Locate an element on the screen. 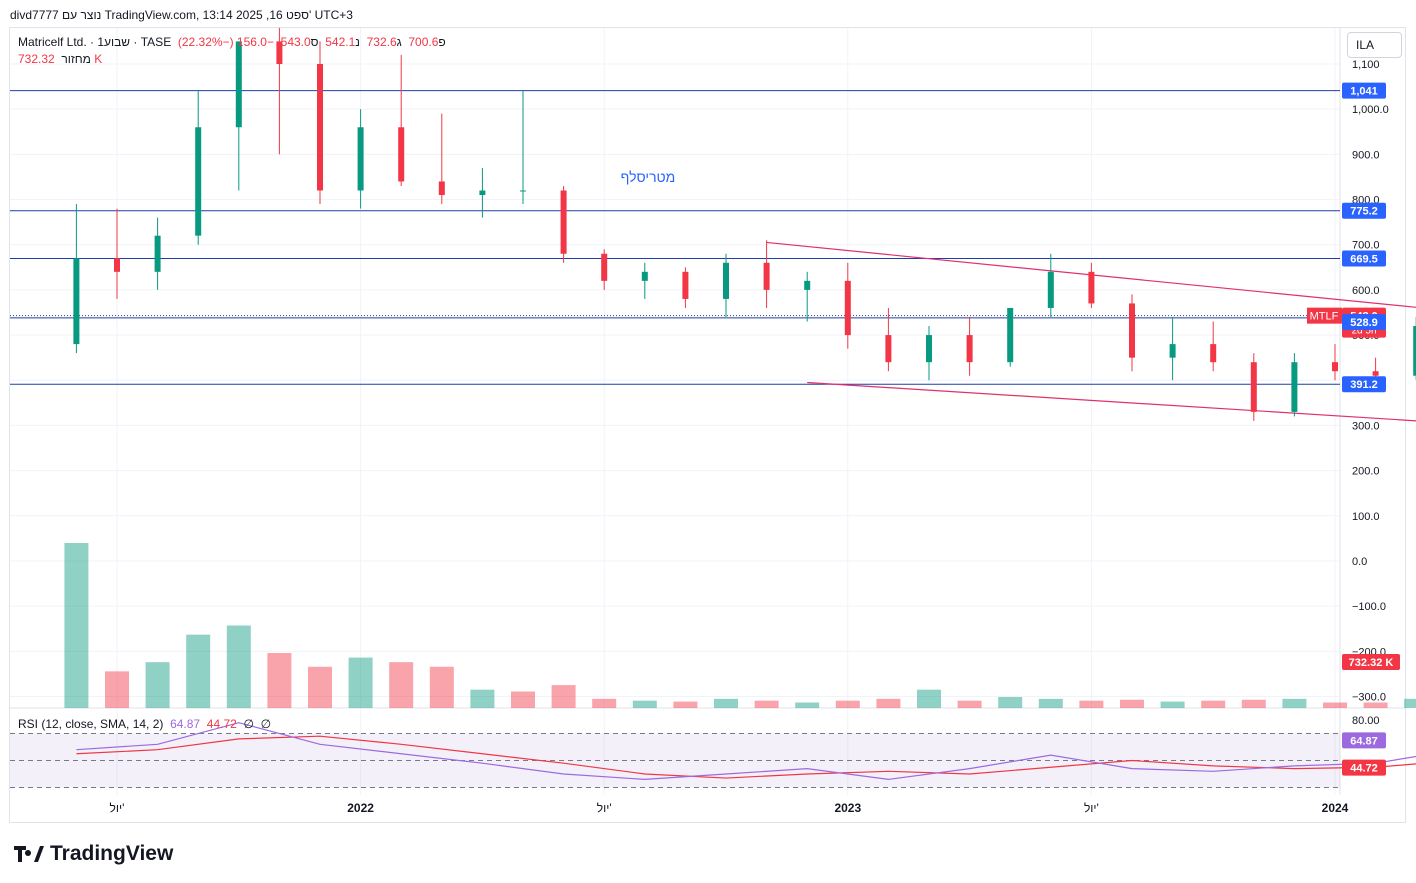 This screenshot has width=1416, height=883. y-tick-label: 1,000.0 is located at coordinates (1370, 110).